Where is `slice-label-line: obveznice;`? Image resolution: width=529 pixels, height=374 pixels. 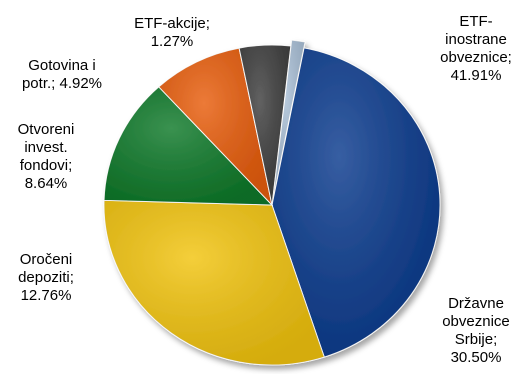 slice-label-line: obveznice; is located at coordinates (476, 57).